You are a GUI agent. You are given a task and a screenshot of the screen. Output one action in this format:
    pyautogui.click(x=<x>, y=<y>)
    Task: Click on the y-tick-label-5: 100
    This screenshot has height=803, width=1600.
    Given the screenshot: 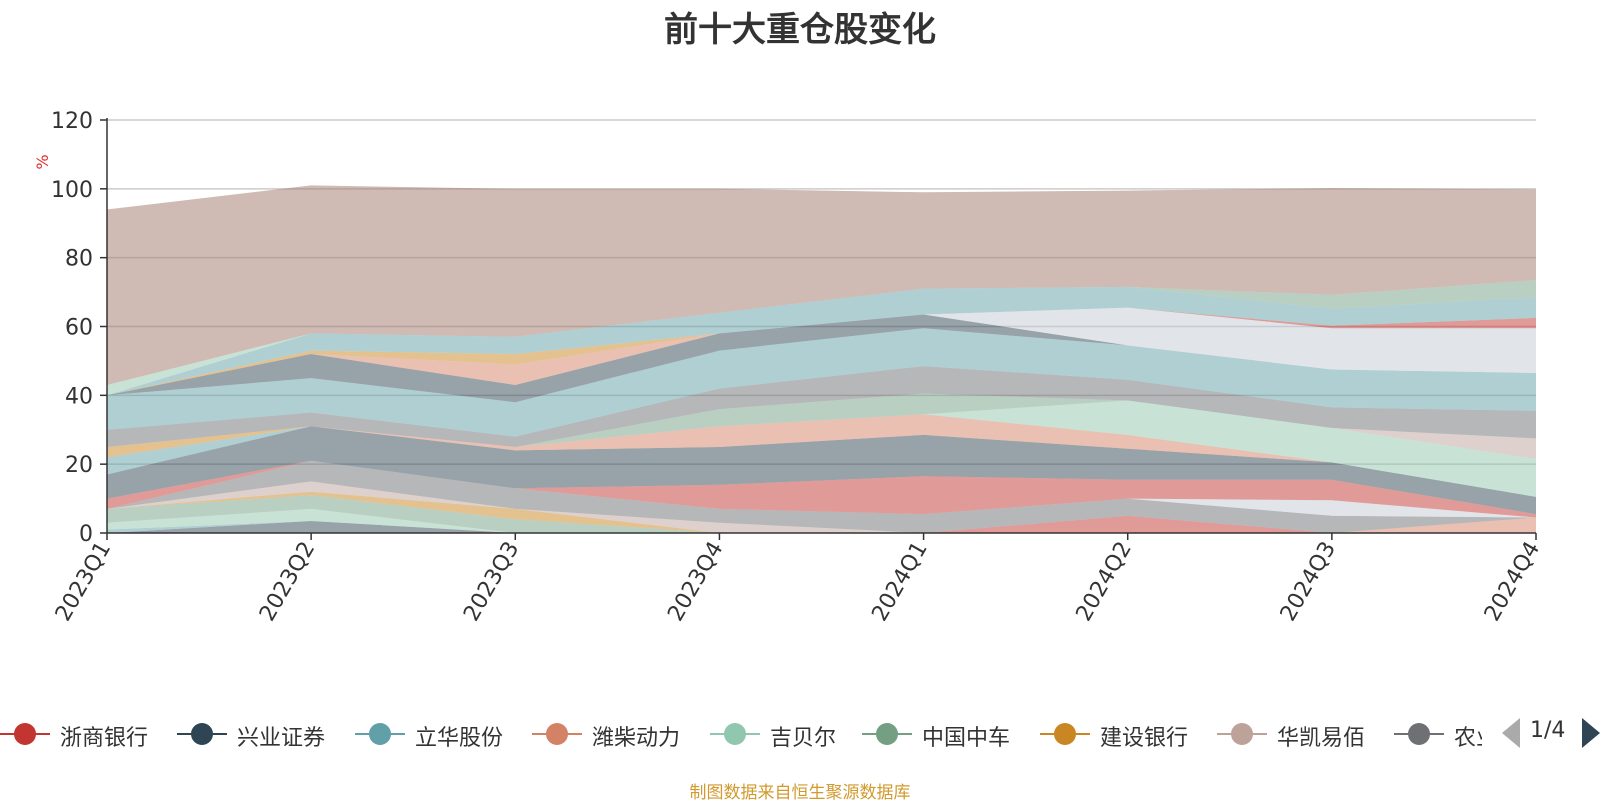 What is the action you would take?
    pyautogui.click(x=72, y=190)
    